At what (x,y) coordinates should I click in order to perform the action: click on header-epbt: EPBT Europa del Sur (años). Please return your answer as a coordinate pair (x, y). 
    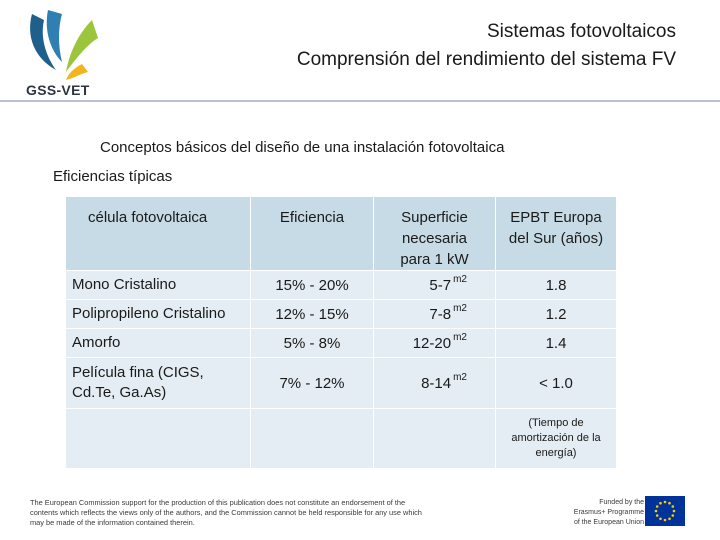
    Looking at the image, I should click on (556, 233).